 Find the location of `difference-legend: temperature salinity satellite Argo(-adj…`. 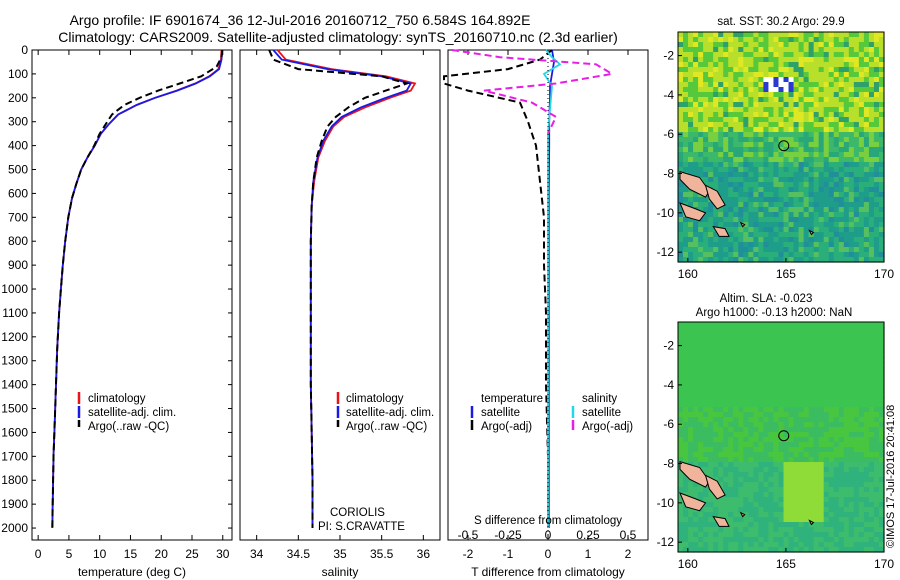

difference-legend: temperature salinity satellite Argo(-adj… is located at coordinates (551, 413).